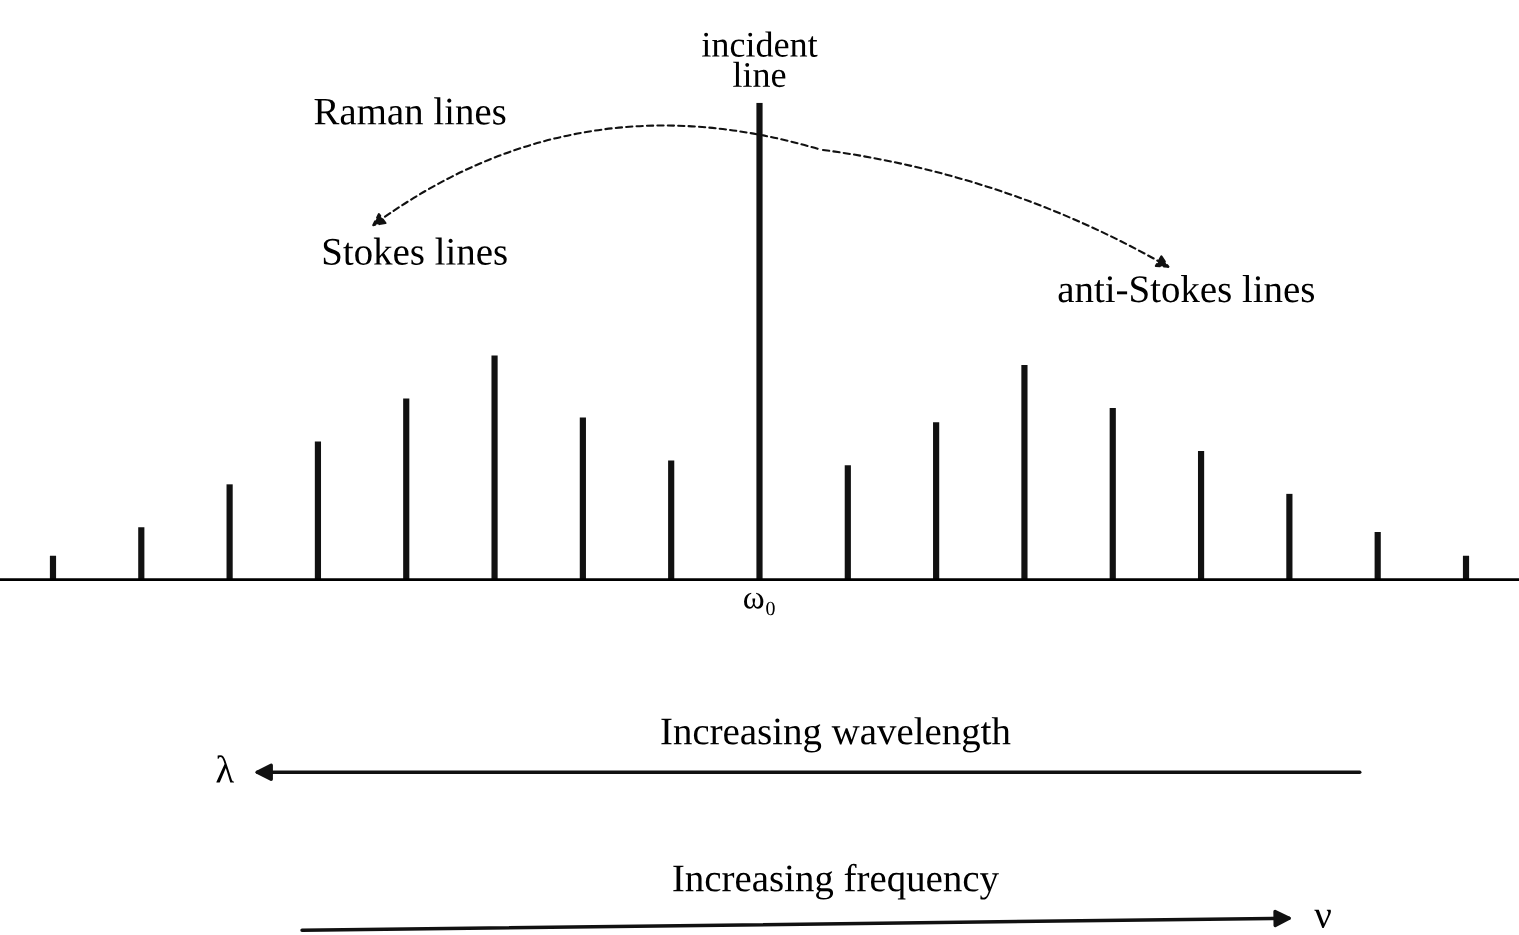 Image resolution: width=1519 pixels, height=935 pixels. I want to click on text: Increasing frequency, so click(836, 881).